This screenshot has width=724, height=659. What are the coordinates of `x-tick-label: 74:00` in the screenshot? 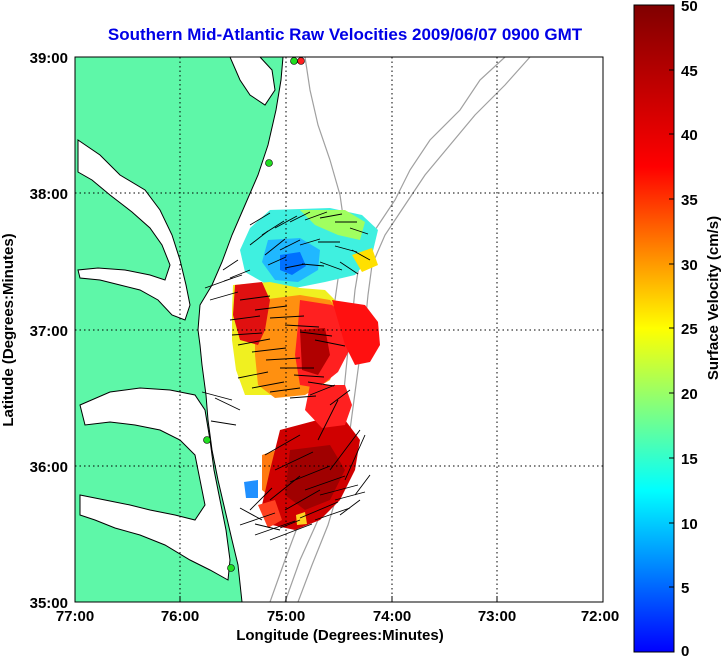 It's located at (392, 616).